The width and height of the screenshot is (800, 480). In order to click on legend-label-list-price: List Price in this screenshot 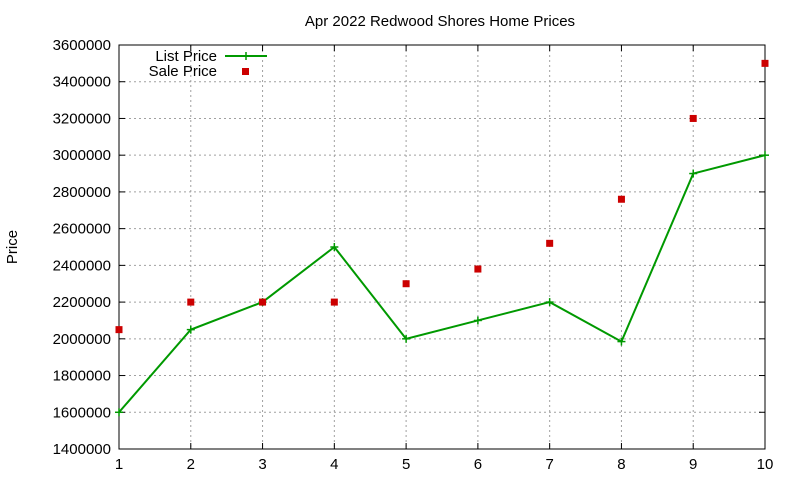, I will do `click(186, 56)`.